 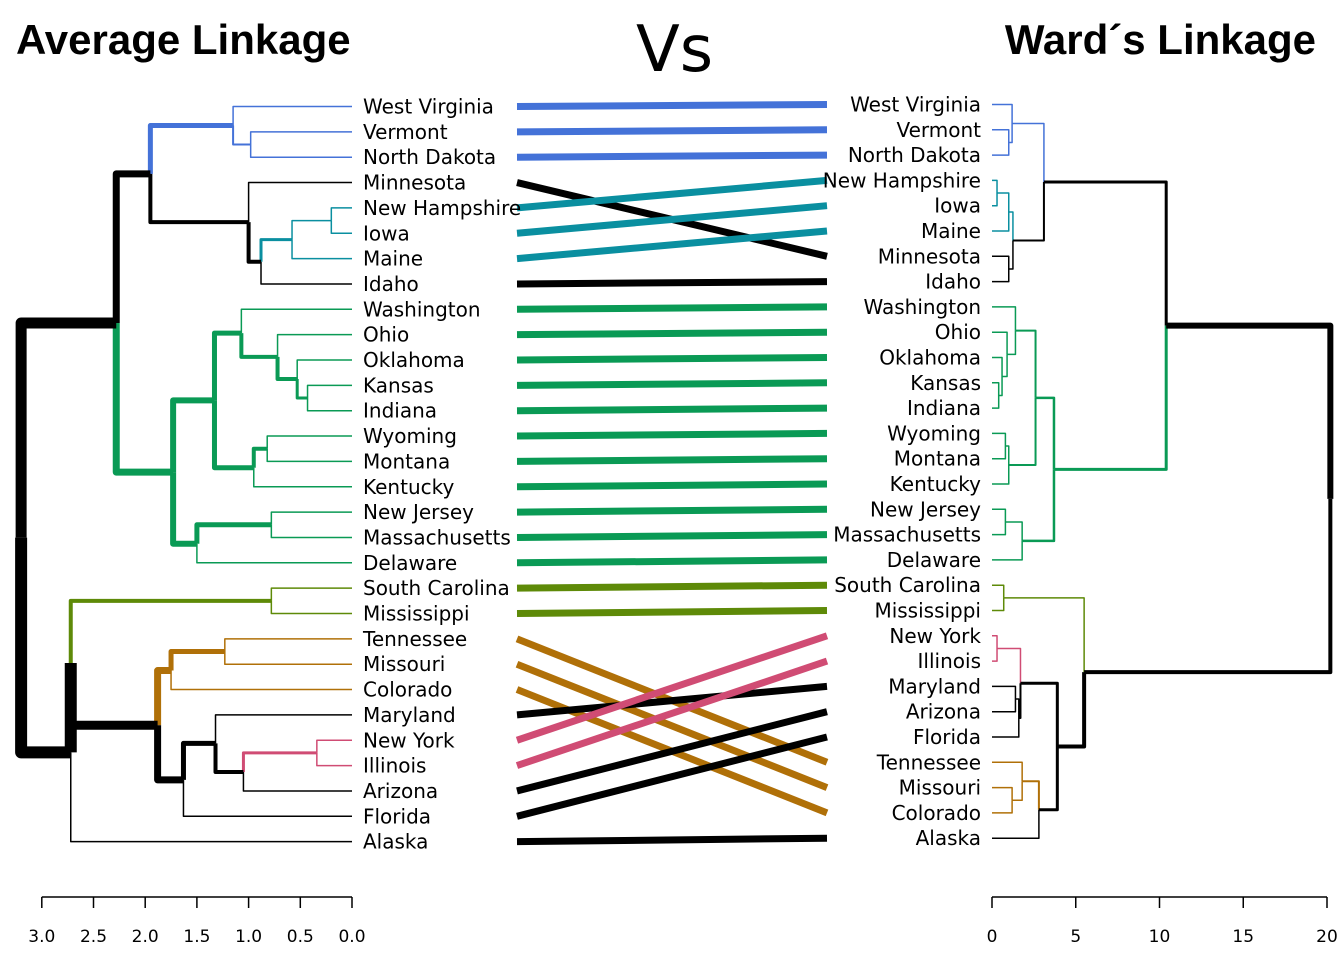 What do you see at coordinates (197, 921) in the screenshot?
I see `left-axis: 3.0 2.5 2.0 1.5 1.0 0.5 0.0` at bounding box center [197, 921].